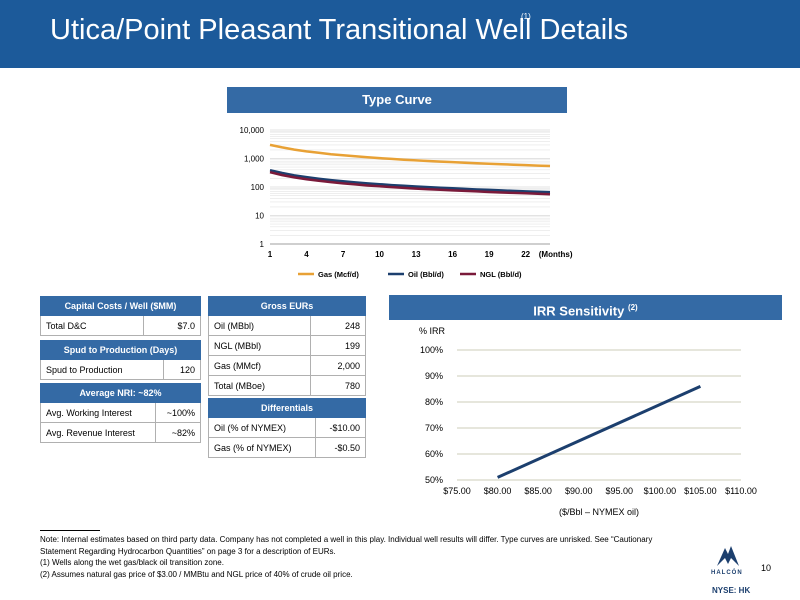  I want to click on row-value: -$0.50, so click(340, 447).